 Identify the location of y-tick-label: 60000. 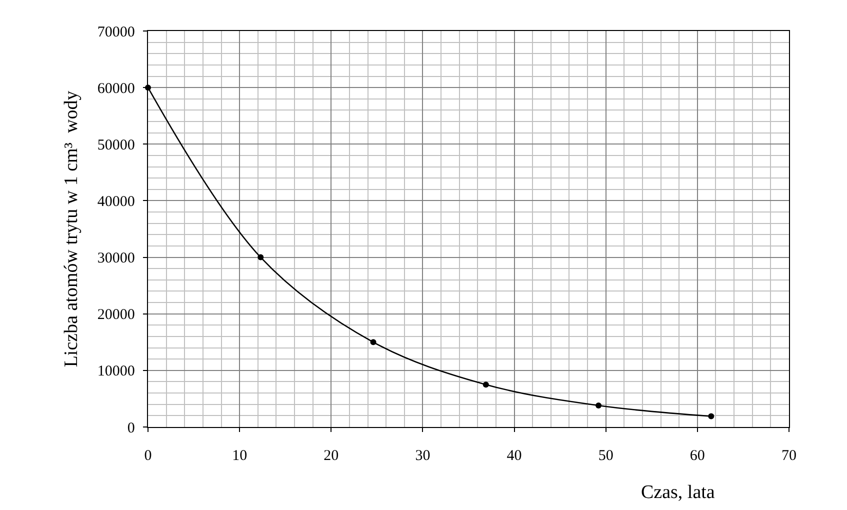
(116, 88).